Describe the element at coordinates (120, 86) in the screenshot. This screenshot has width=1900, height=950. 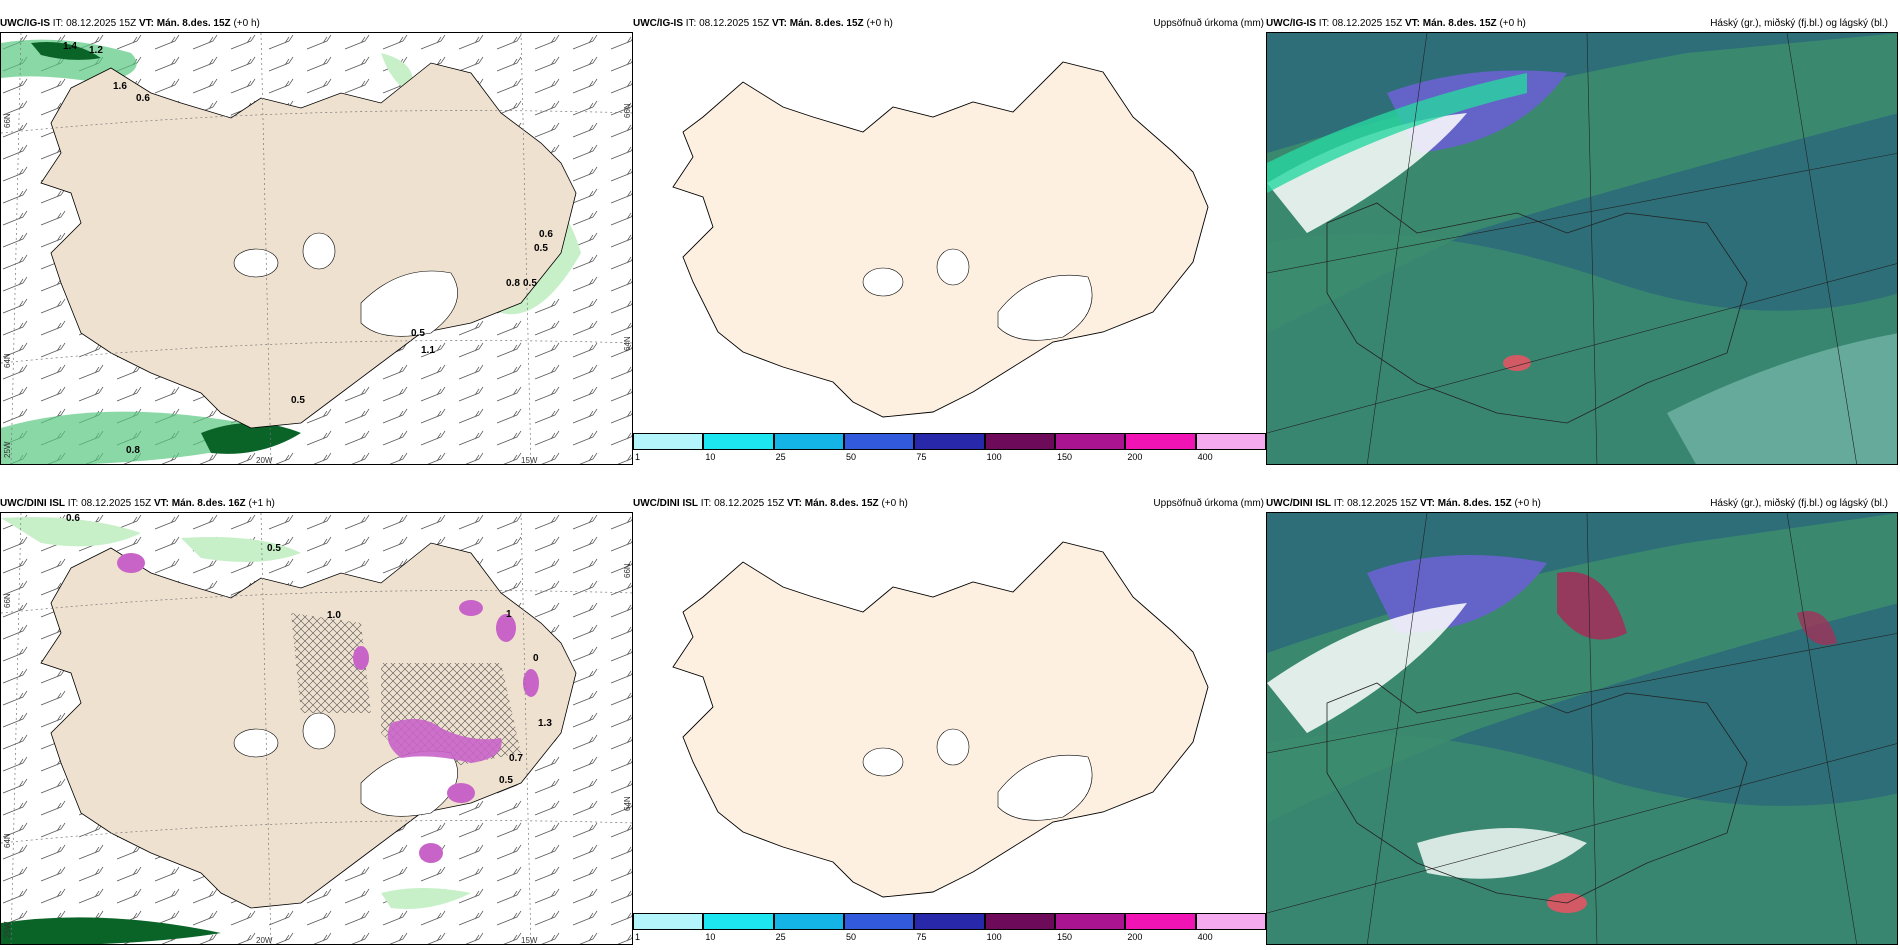
I see `precip-value: 1.6` at that location.